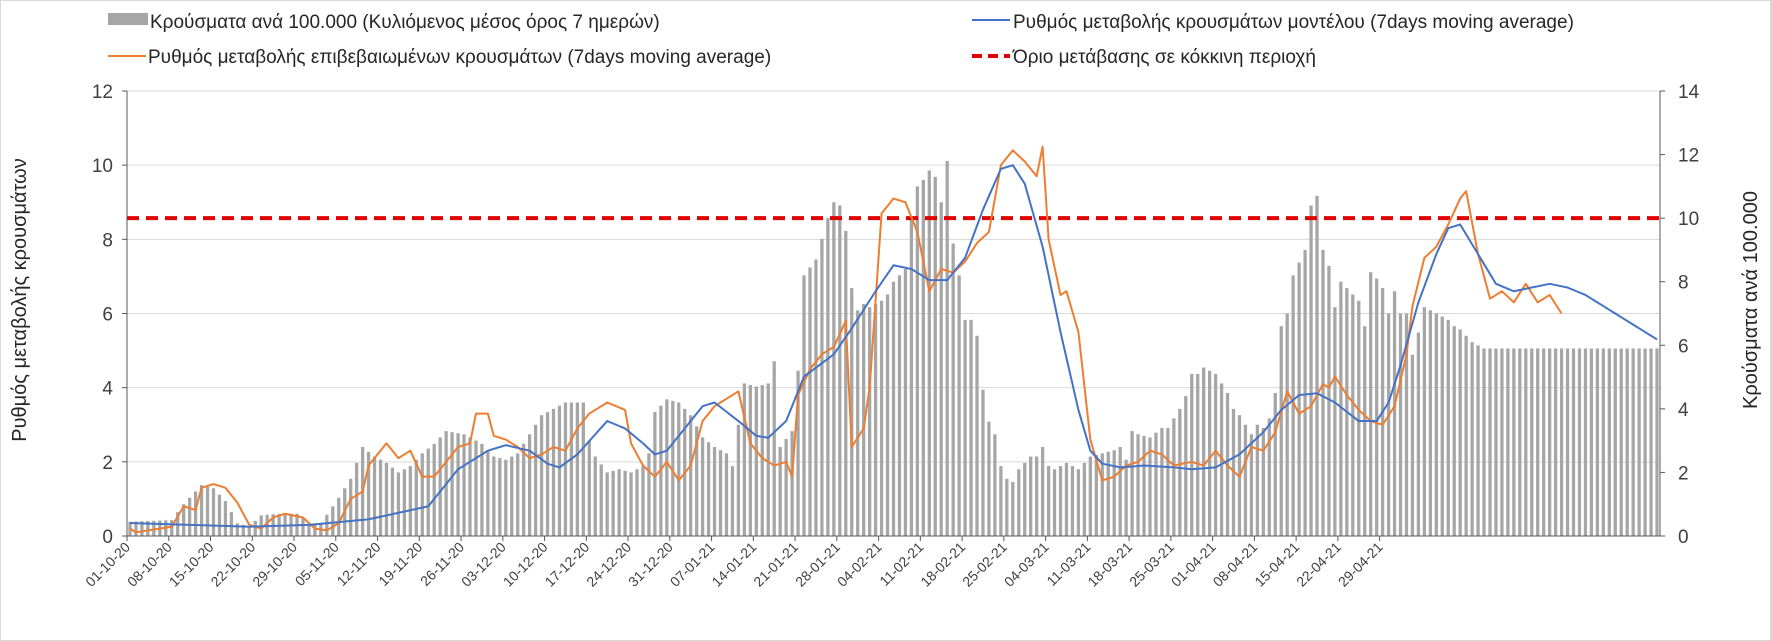  I want to click on y-right-tick-label: 6, so click(1683, 346).